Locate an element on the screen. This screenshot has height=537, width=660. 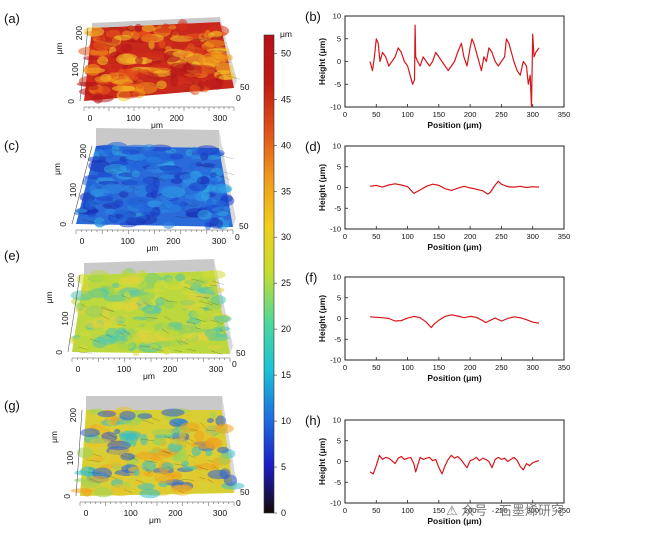
y-tick-label: -10 is located at coordinates (335, 503).